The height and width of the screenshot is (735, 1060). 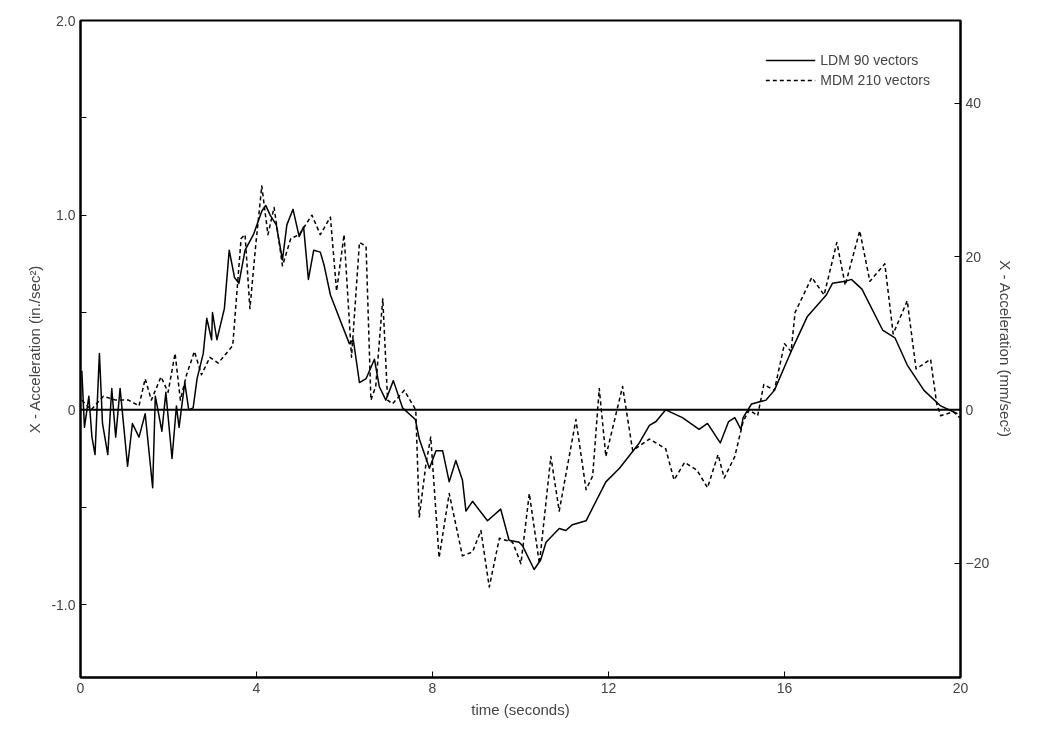 What do you see at coordinates (875, 80) in the screenshot?
I see `legend-label: MDM 210 vectors` at bounding box center [875, 80].